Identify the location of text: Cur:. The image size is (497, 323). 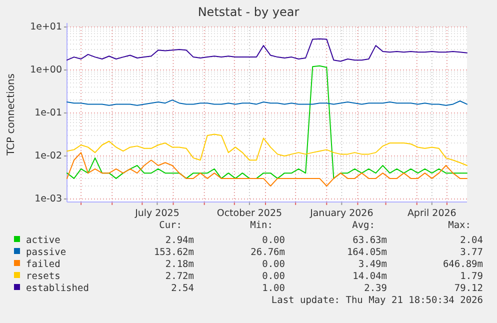
(170, 225).